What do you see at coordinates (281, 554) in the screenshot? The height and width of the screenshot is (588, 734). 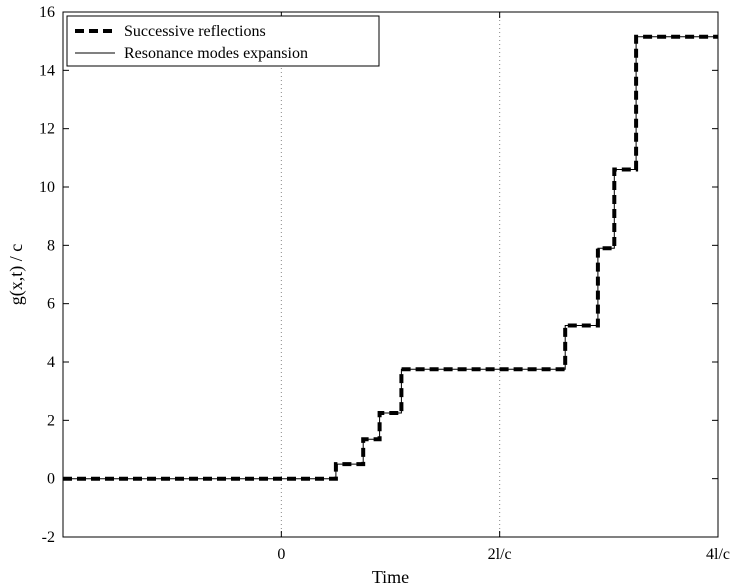 I see `x-tick-label: 0` at bounding box center [281, 554].